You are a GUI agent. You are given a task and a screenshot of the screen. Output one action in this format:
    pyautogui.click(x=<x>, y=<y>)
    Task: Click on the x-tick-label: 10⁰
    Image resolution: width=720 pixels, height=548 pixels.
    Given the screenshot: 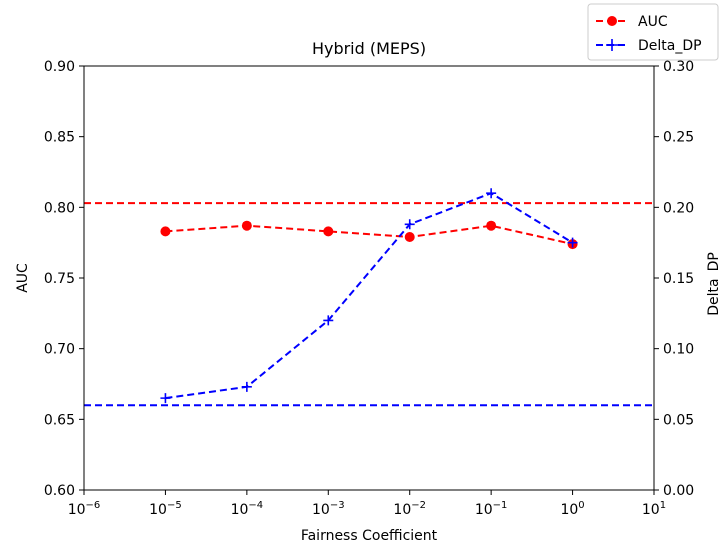 What is the action you would take?
    pyautogui.click(x=572, y=509)
    